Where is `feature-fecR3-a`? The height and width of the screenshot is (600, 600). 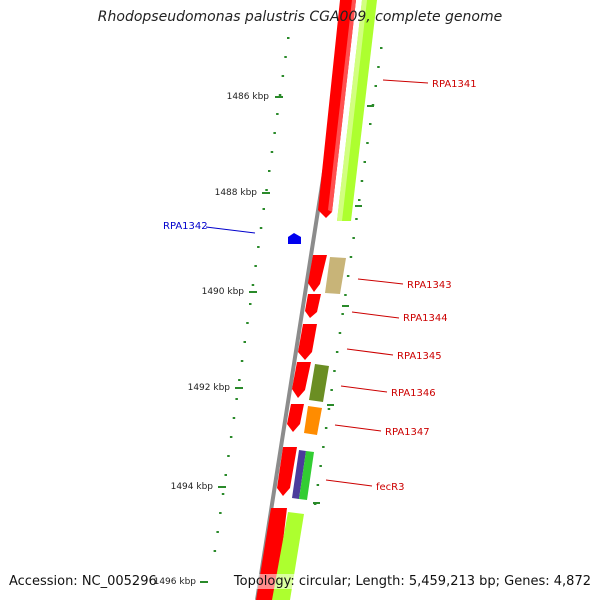 feature-fecR3-a is located at coordinates (299, 474).